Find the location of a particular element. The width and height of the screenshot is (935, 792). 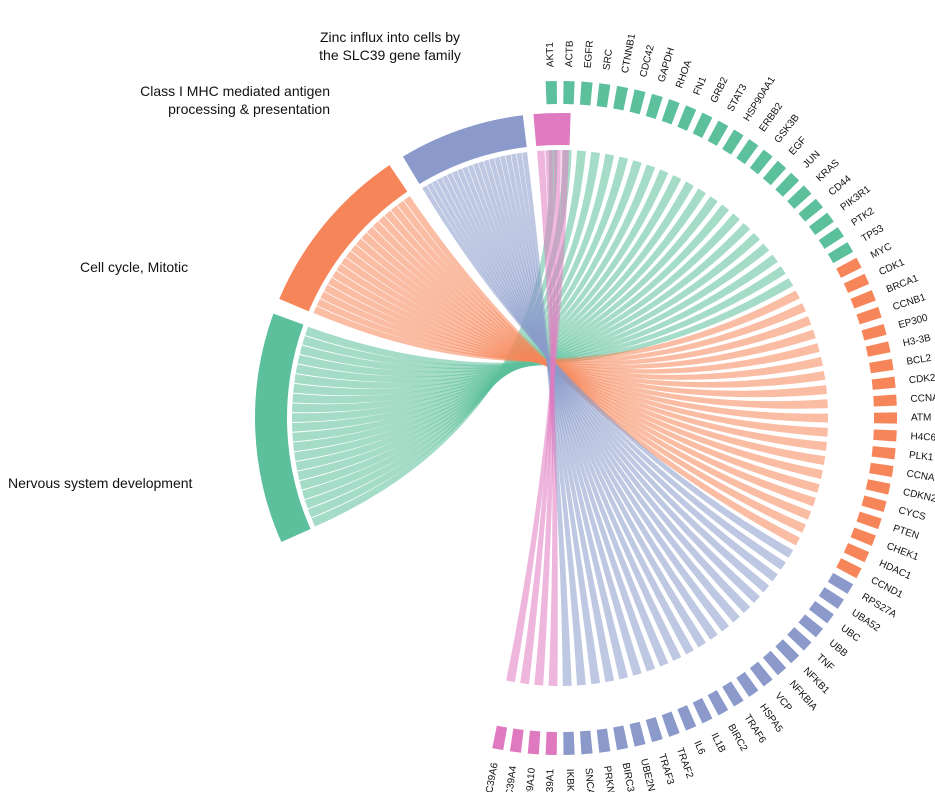

gene-arc-prkn is located at coordinates (603, 740).